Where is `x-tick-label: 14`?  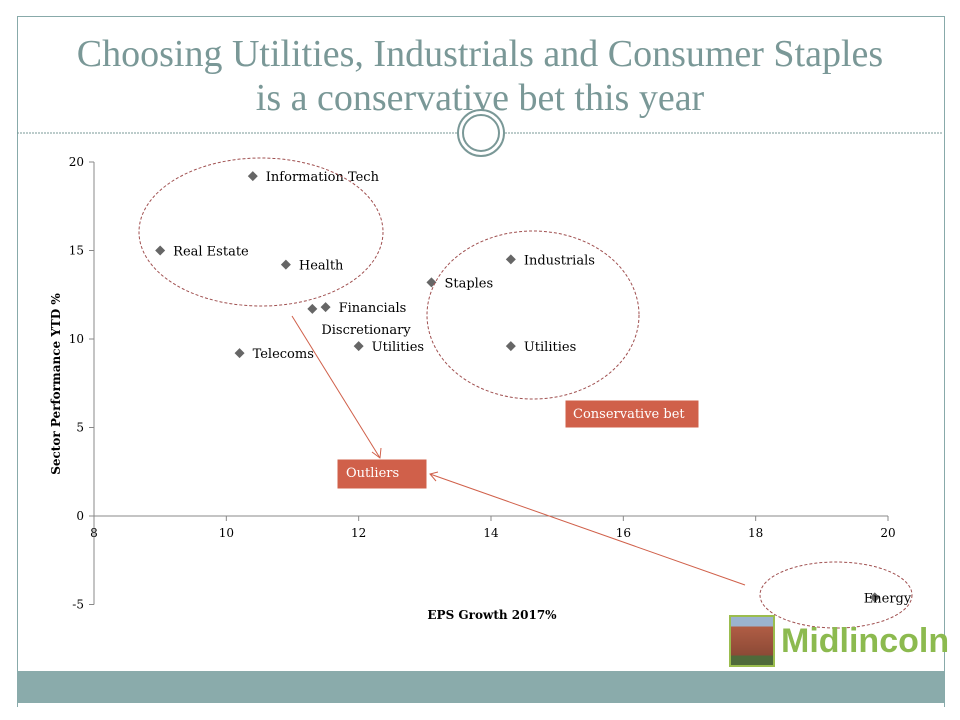
x-tick-label: 14 is located at coordinates (491, 533).